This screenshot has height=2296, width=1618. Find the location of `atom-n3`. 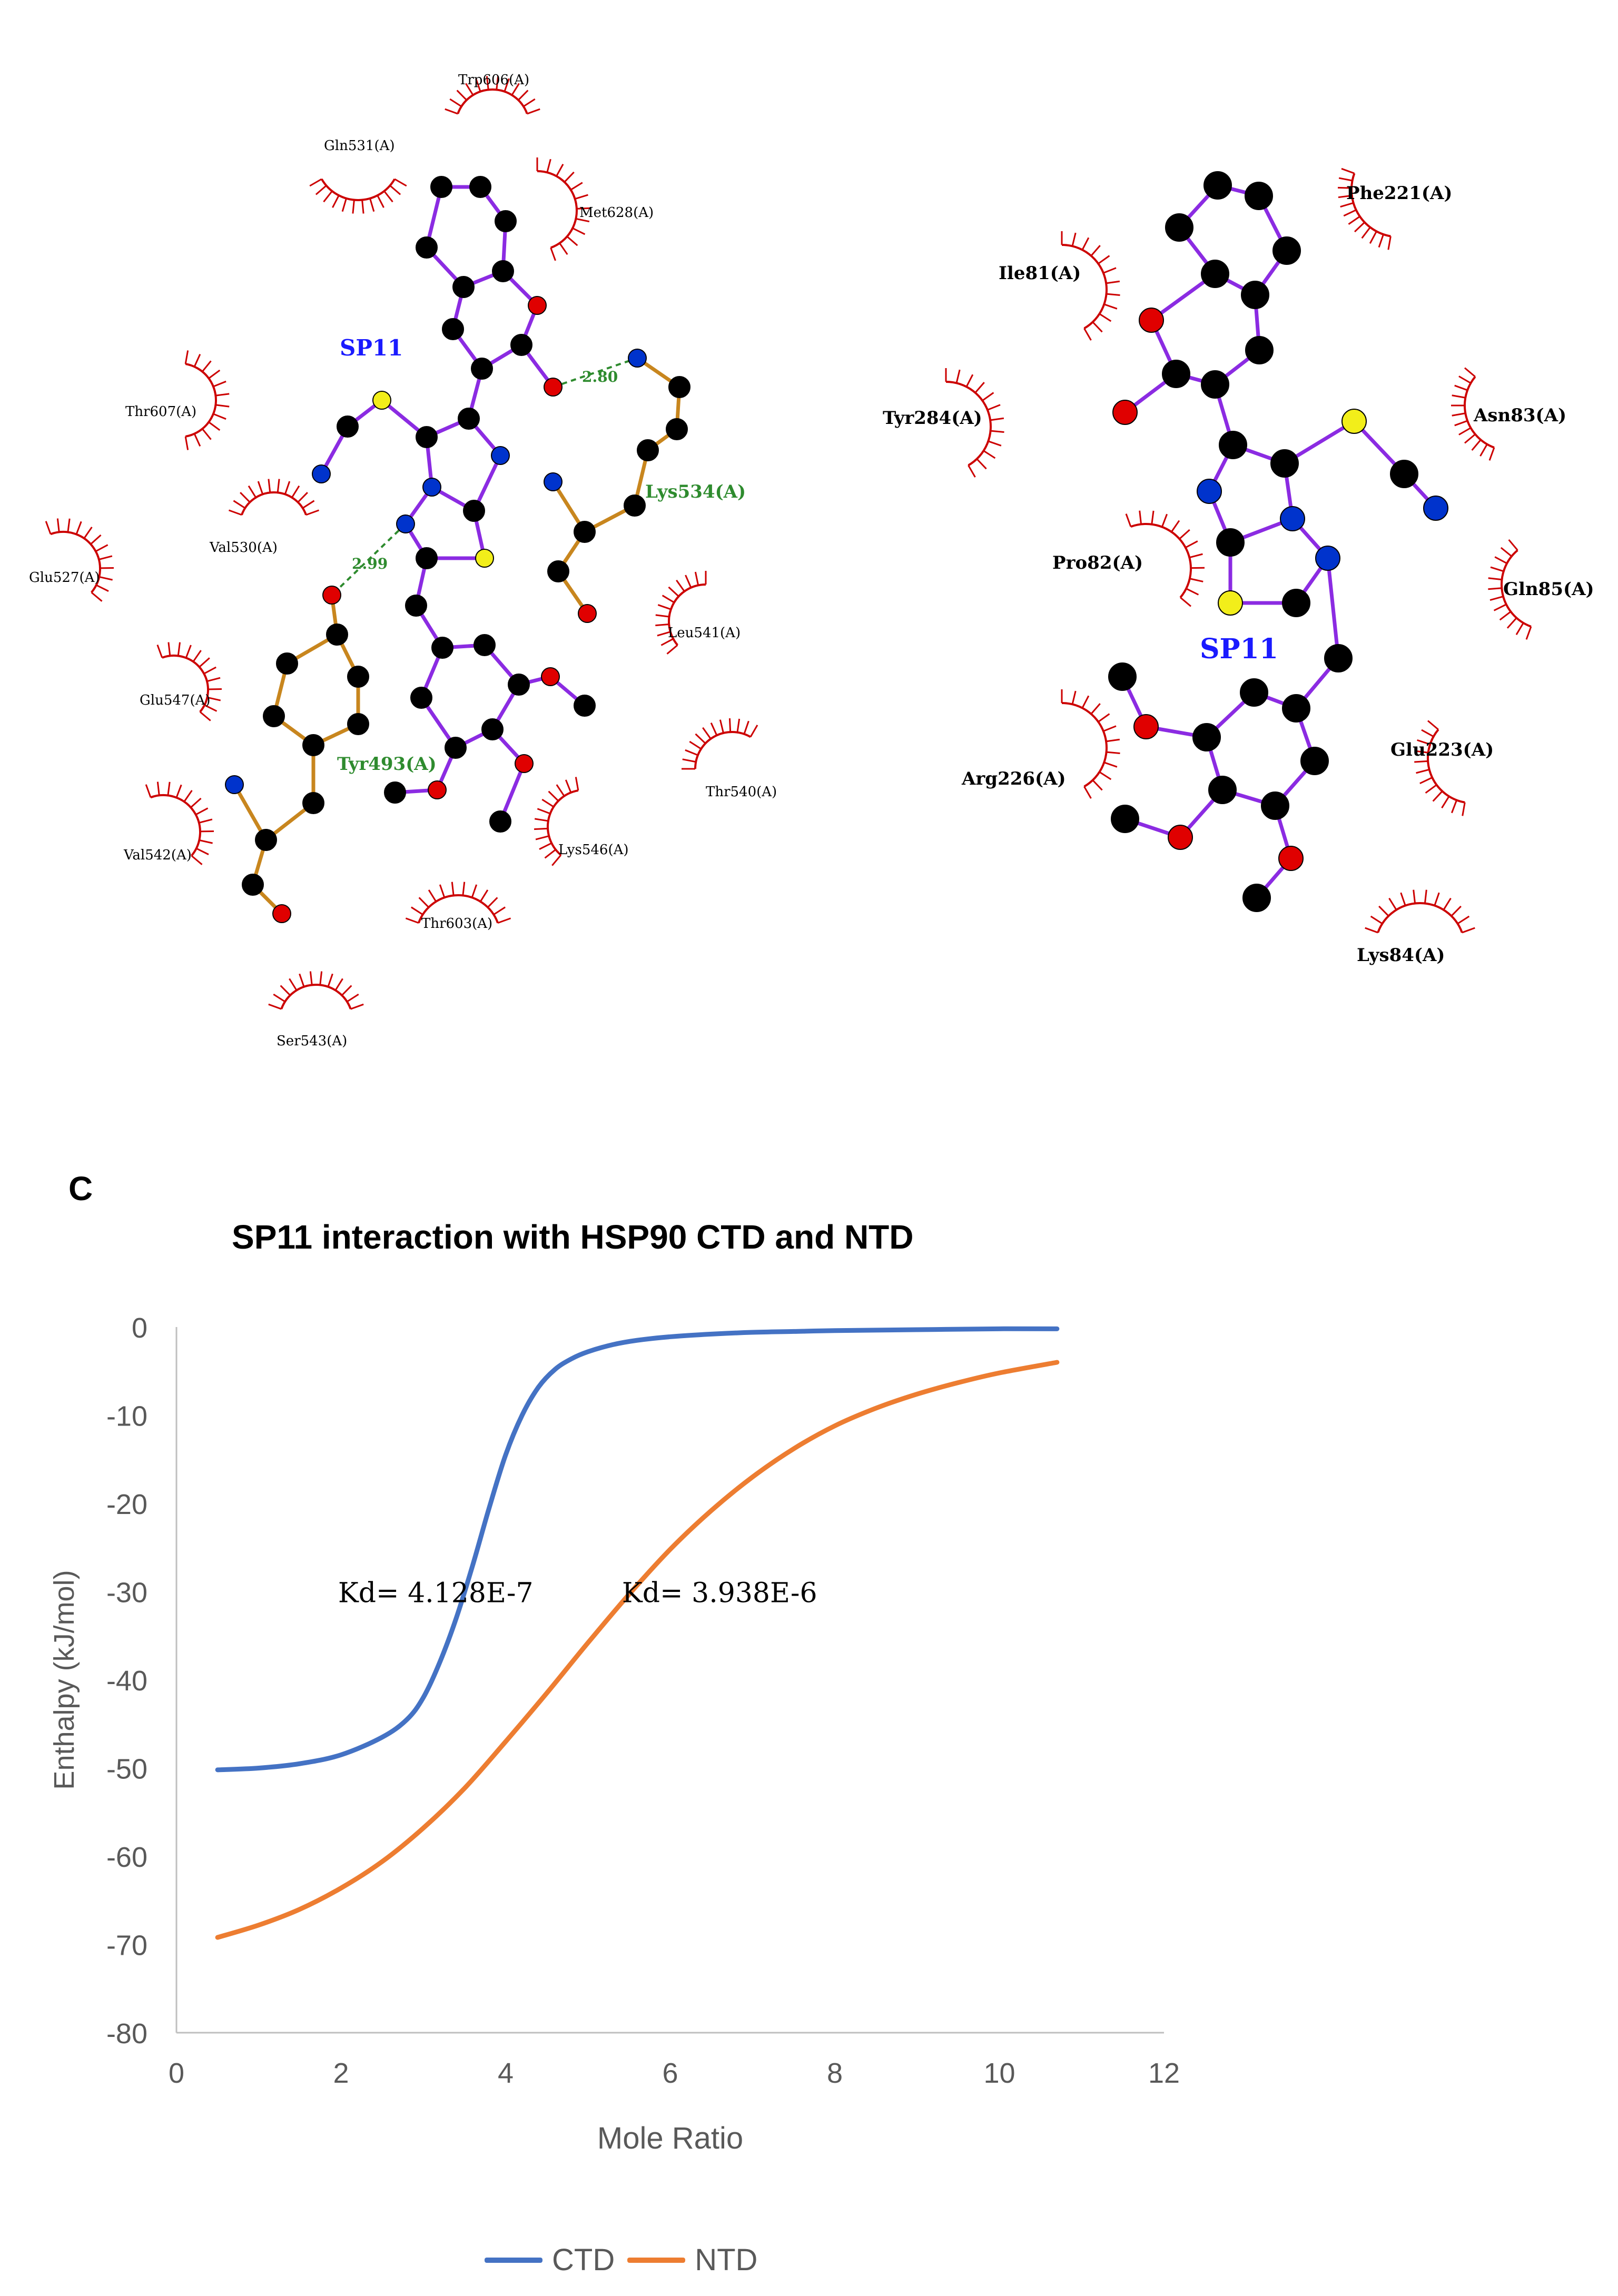

atom-n3 is located at coordinates (501, 455).